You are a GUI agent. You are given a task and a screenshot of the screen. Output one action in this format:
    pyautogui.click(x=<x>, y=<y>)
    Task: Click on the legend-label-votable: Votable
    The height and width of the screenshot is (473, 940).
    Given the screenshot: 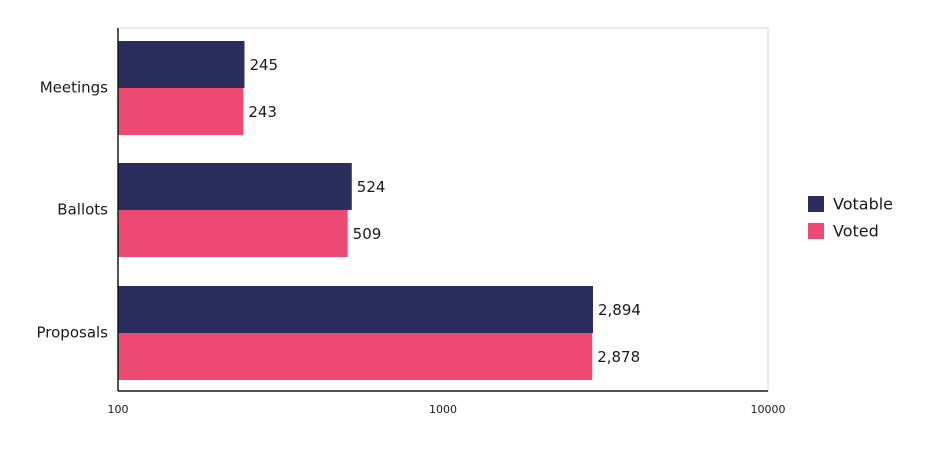 What is the action you would take?
    pyautogui.click(x=863, y=204)
    